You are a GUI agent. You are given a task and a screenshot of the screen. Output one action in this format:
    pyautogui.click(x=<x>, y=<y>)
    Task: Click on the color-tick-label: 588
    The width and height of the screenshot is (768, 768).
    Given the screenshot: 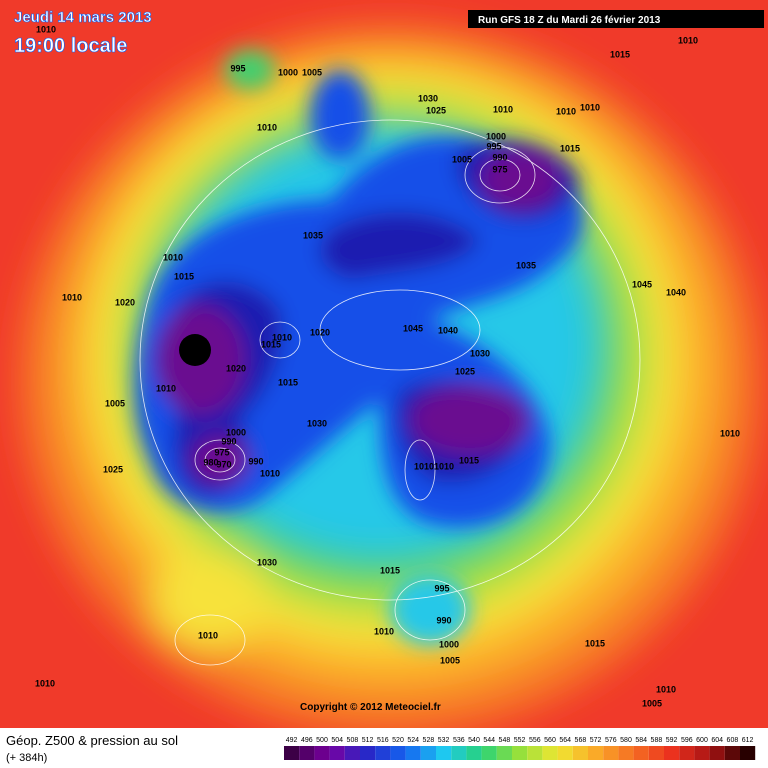 What is the action you would take?
    pyautogui.click(x=657, y=740)
    